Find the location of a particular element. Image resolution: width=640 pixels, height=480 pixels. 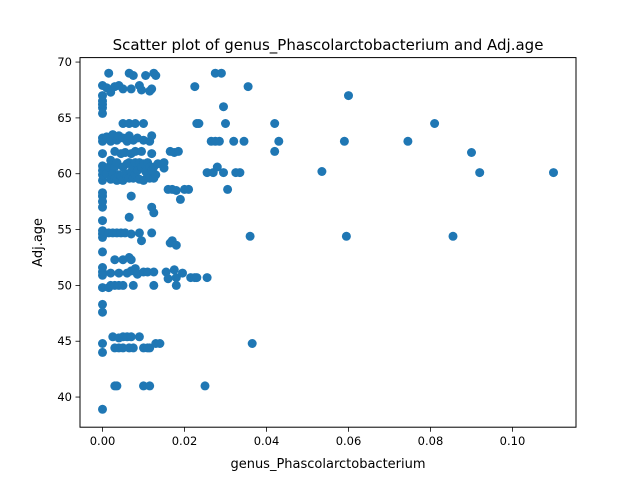

y-tick-label: 60 is located at coordinates (64, 174).